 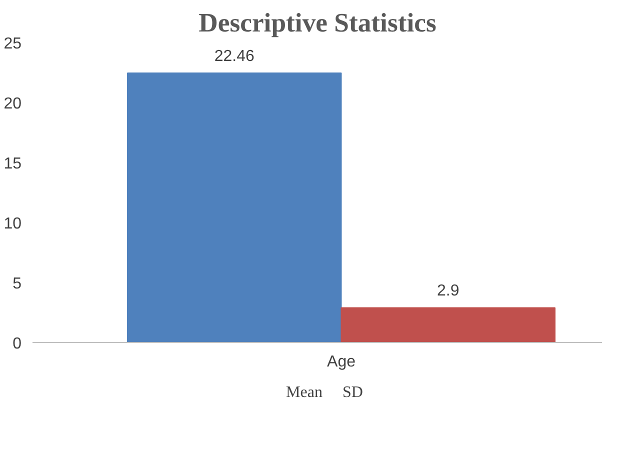 What do you see at coordinates (13, 104) in the screenshot?
I see `y-tick-label: 20` at bounding box center [13, 104].